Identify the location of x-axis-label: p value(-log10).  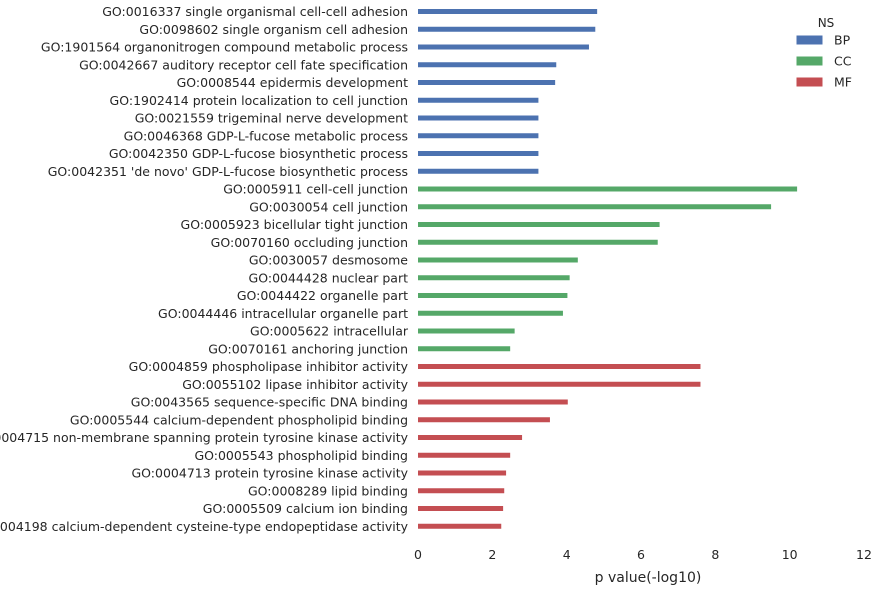
(648, 578).